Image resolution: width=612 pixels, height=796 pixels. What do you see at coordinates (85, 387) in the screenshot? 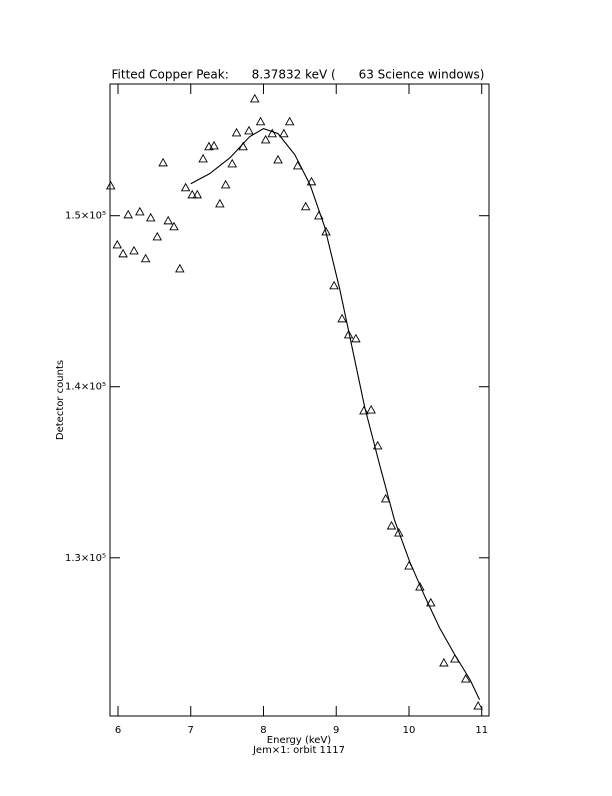
I see `y-tick-label: 1.4×10⁵` at bounding box center [85, 387].